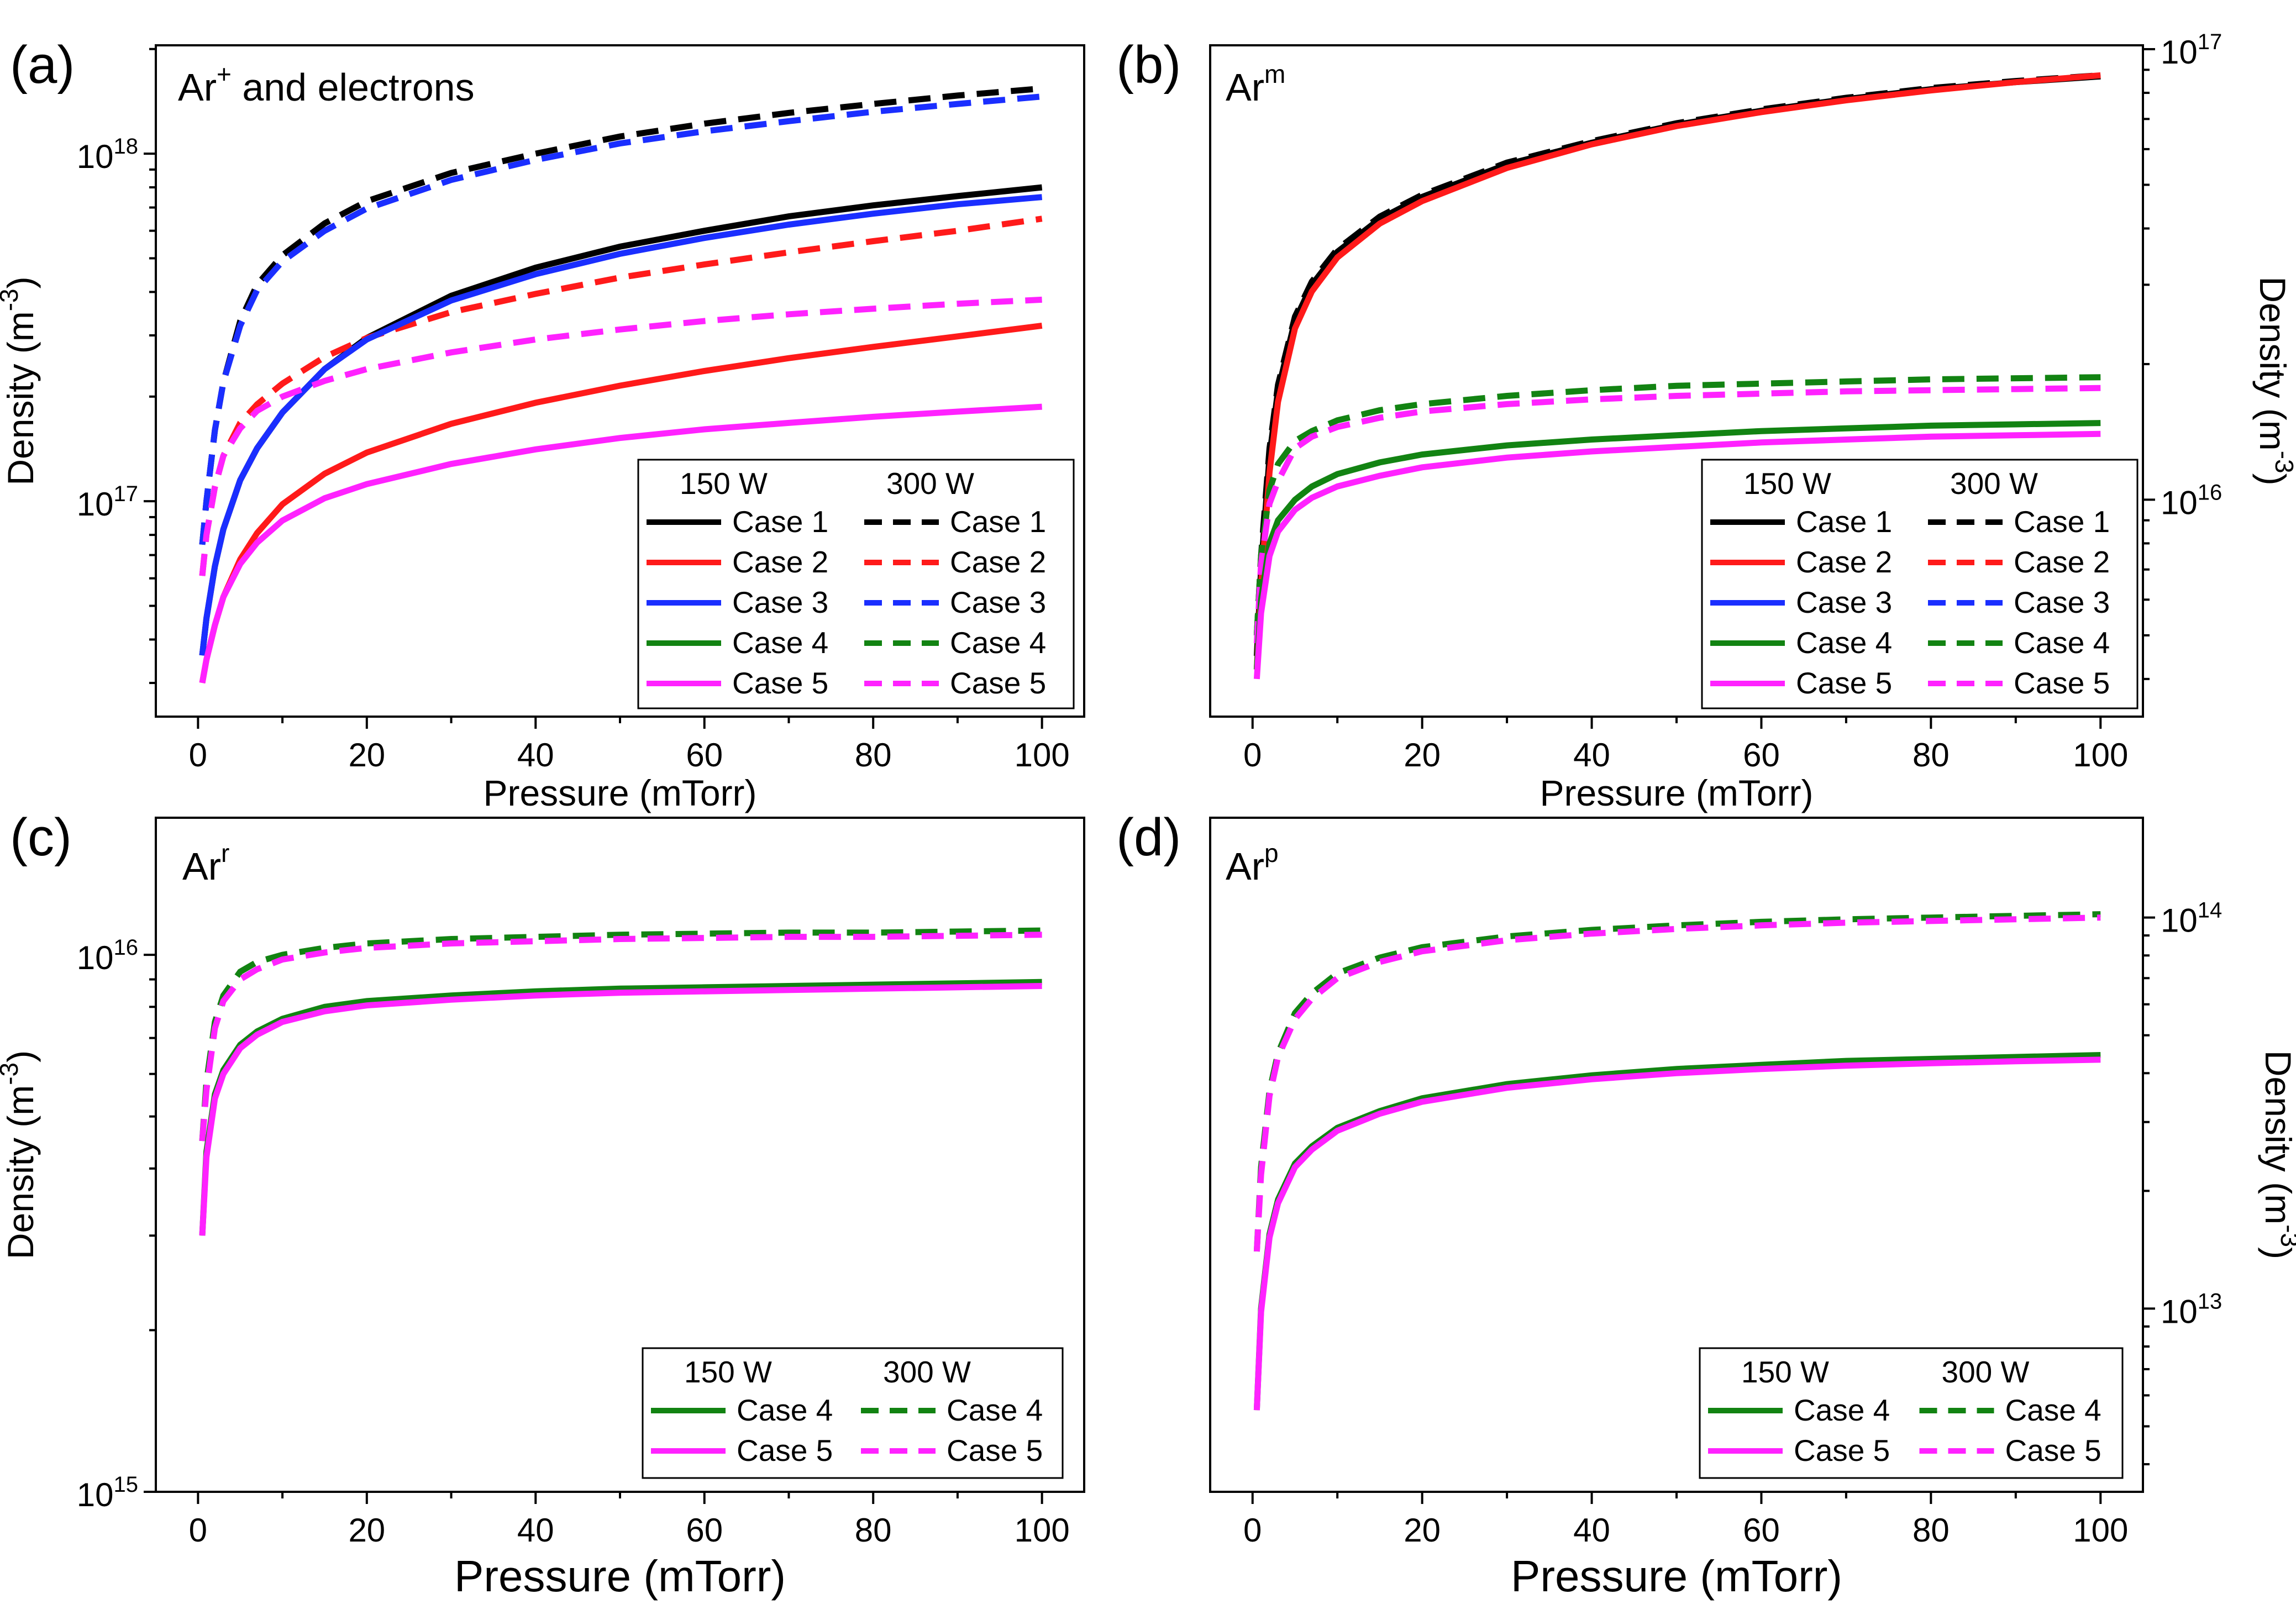 The image size is (2296, 1620). I want to click on species-label: Ar+ and electrons, so click(326, 84).